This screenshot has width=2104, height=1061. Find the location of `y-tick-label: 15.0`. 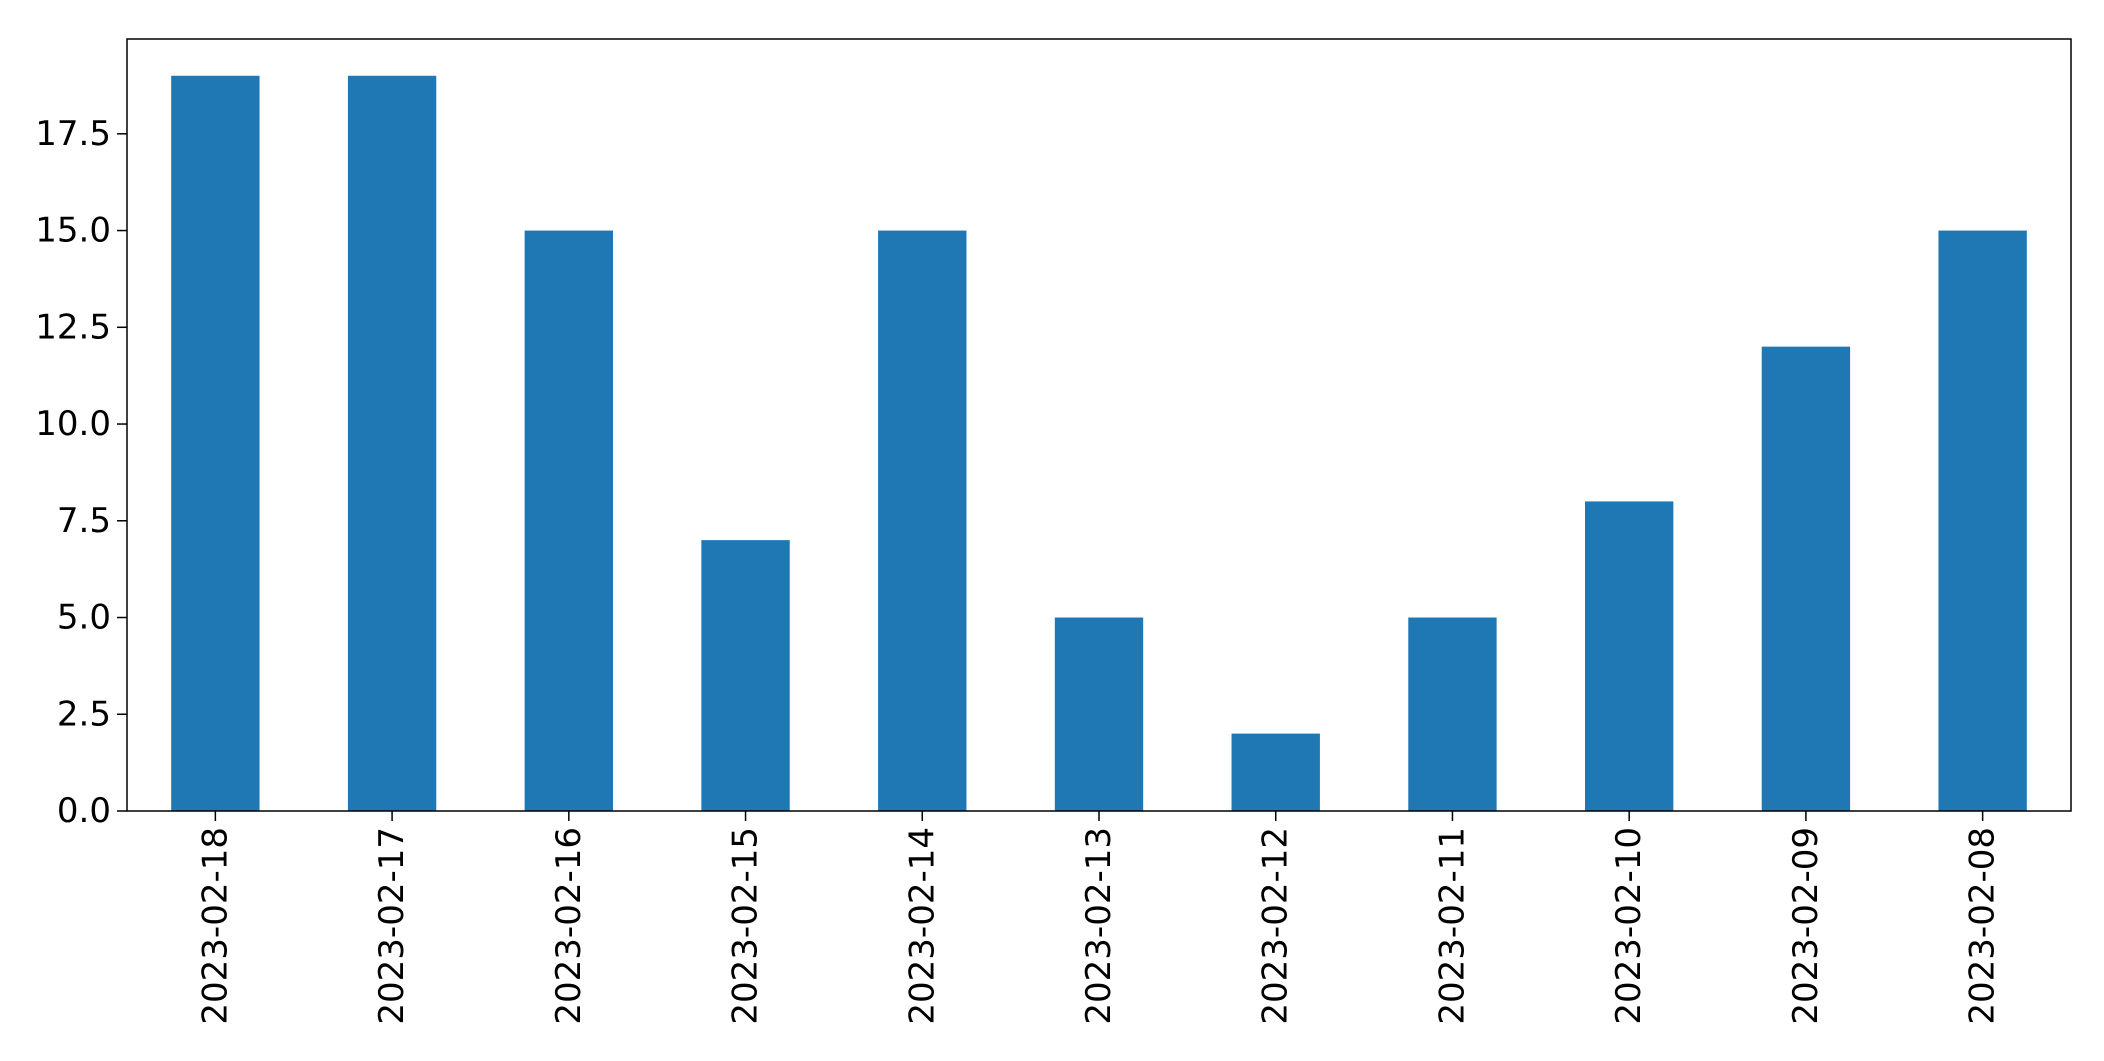

y-tick-label: 15.0 is located at coordinates (73, 231).